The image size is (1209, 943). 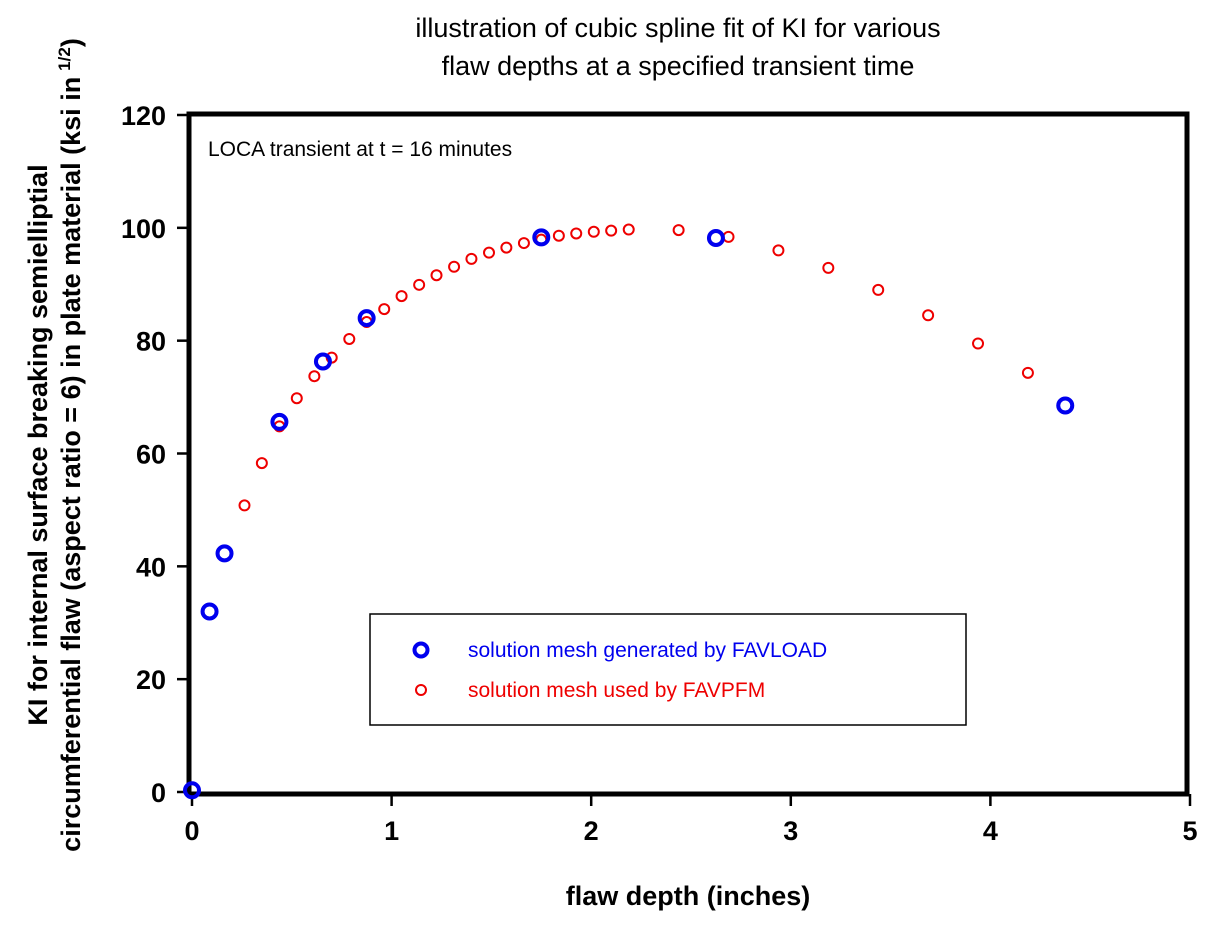 I want to click on x-tick-label: 5, so click(x=1189, y=831).